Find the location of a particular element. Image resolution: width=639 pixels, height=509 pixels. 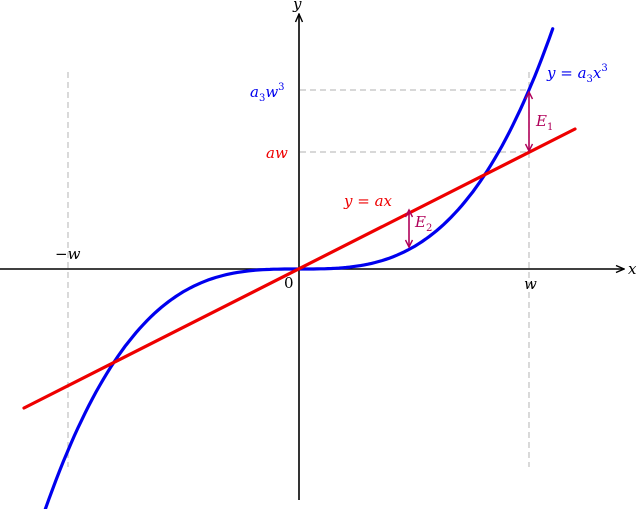

tick-label-w: w is located at coordinates (530, 284).